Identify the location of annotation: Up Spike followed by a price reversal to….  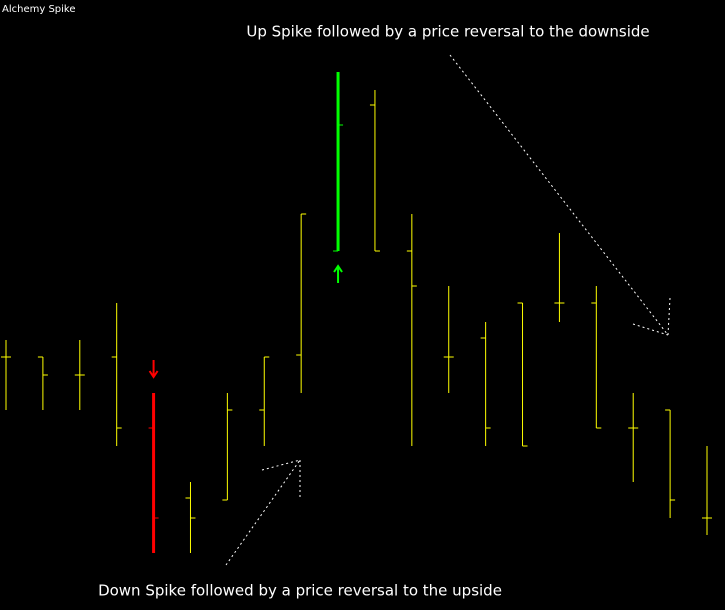
(447, 32).